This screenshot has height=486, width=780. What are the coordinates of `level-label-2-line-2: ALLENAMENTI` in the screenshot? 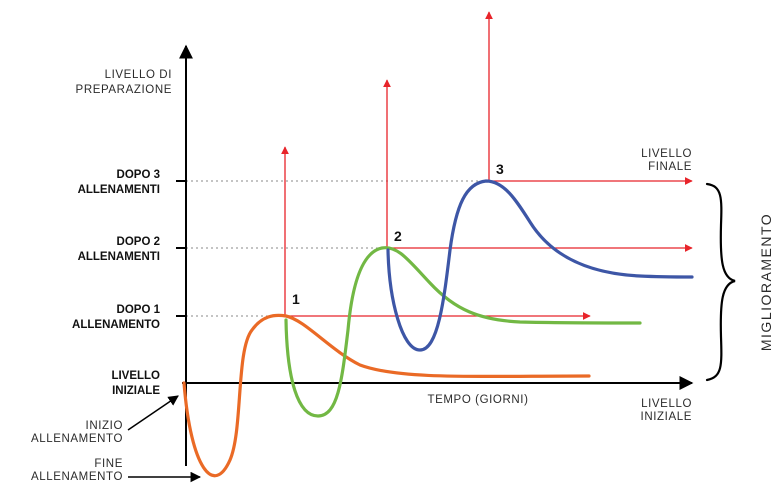 It's located at (119, 257).